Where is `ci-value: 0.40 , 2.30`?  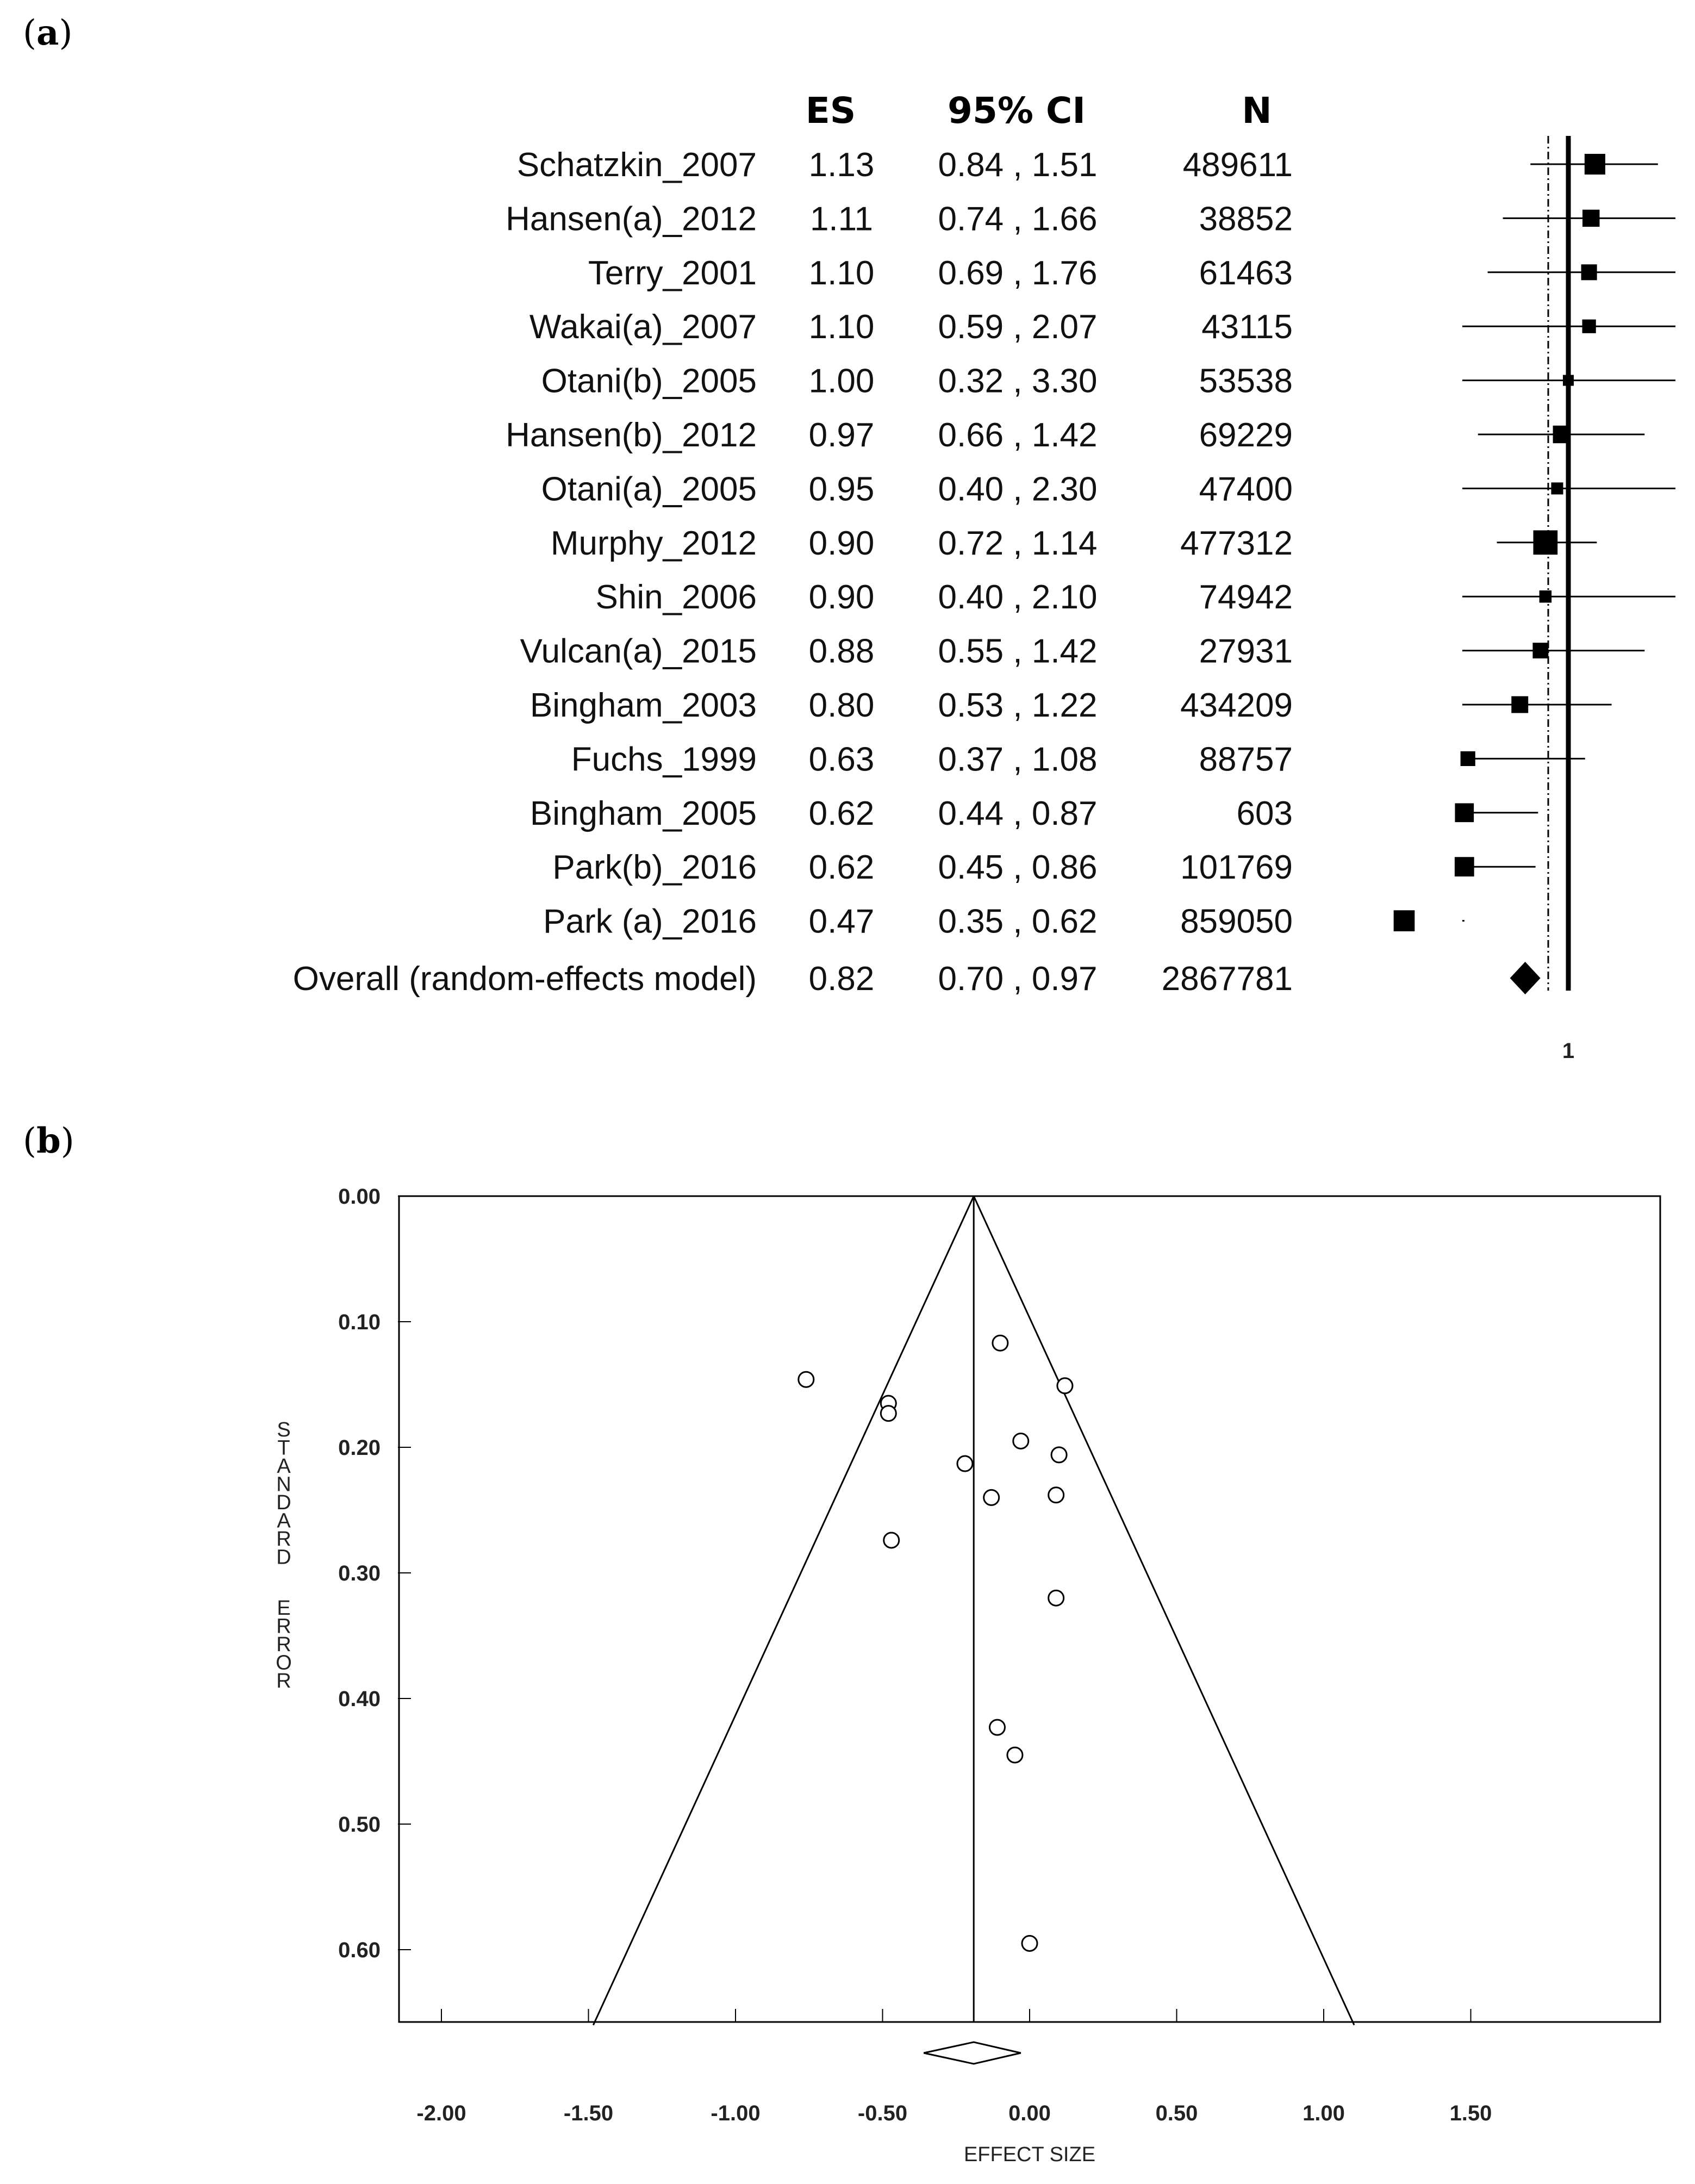
ci-value: 0.40 , 2.30 is located at coordinates (1018, 489).